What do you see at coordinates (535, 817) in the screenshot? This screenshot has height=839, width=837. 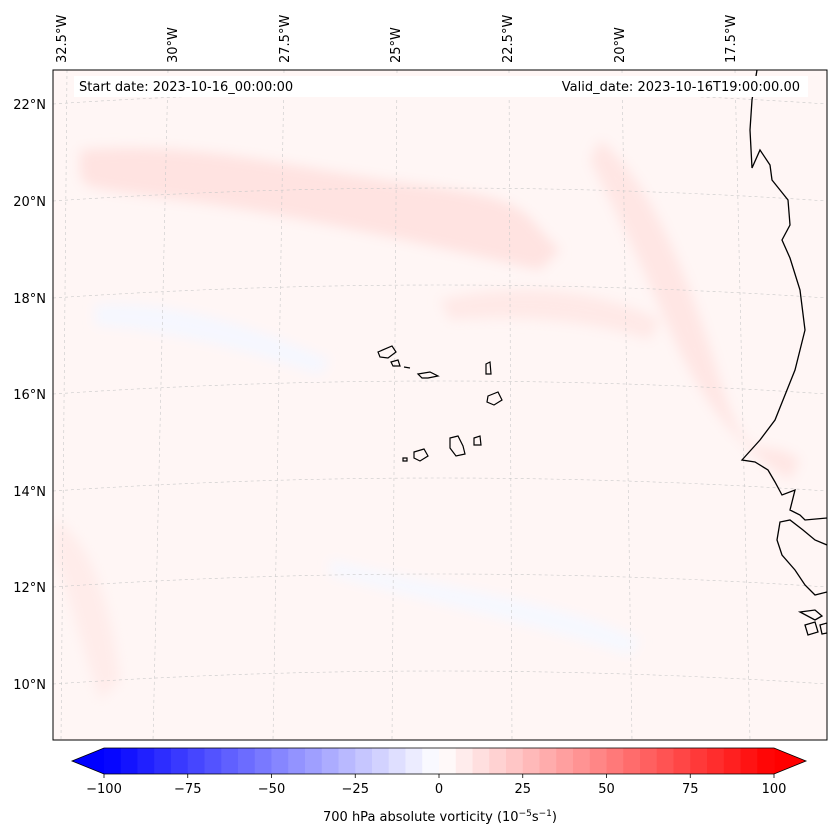 I see `colorbar-label-mid: s` at bounding box center [535, 817].